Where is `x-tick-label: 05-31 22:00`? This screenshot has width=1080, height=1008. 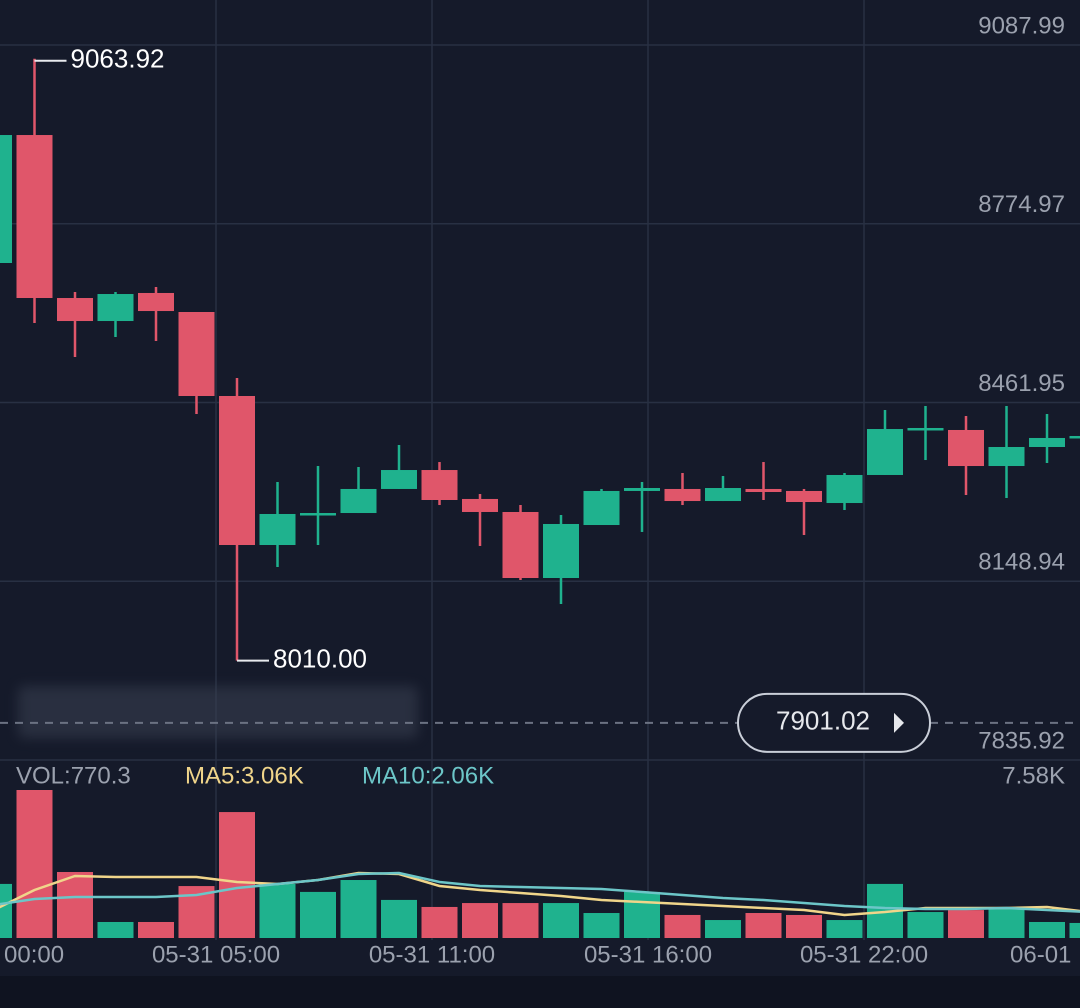 x-tick-label: 05-31 22:00 is located at coordinates (864, 954).